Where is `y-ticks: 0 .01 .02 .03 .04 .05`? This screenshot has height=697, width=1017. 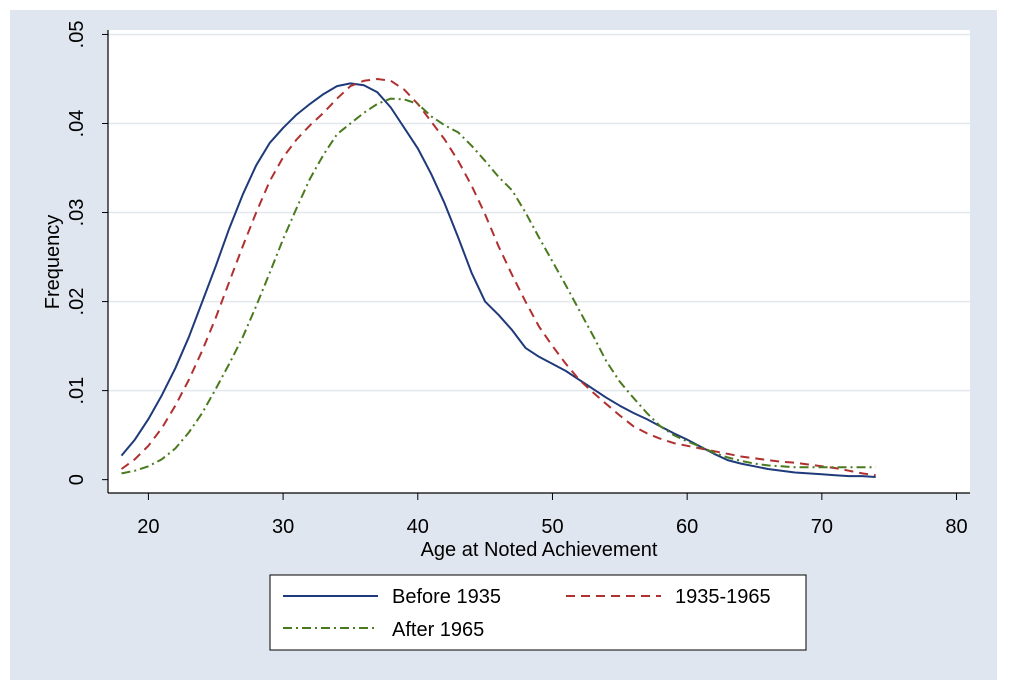 y-ticks: 0 .01 .02 .03 .04 .05 is located at coordinates (87, 253).